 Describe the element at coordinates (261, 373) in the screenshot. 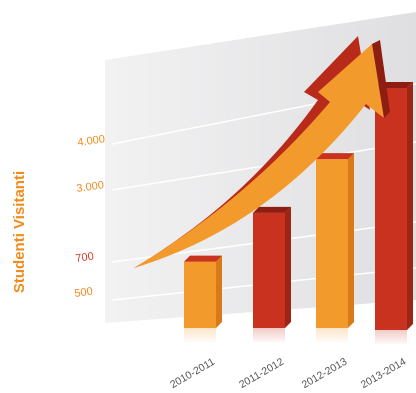

I see `x-category-label: 2011-2012` at that location.